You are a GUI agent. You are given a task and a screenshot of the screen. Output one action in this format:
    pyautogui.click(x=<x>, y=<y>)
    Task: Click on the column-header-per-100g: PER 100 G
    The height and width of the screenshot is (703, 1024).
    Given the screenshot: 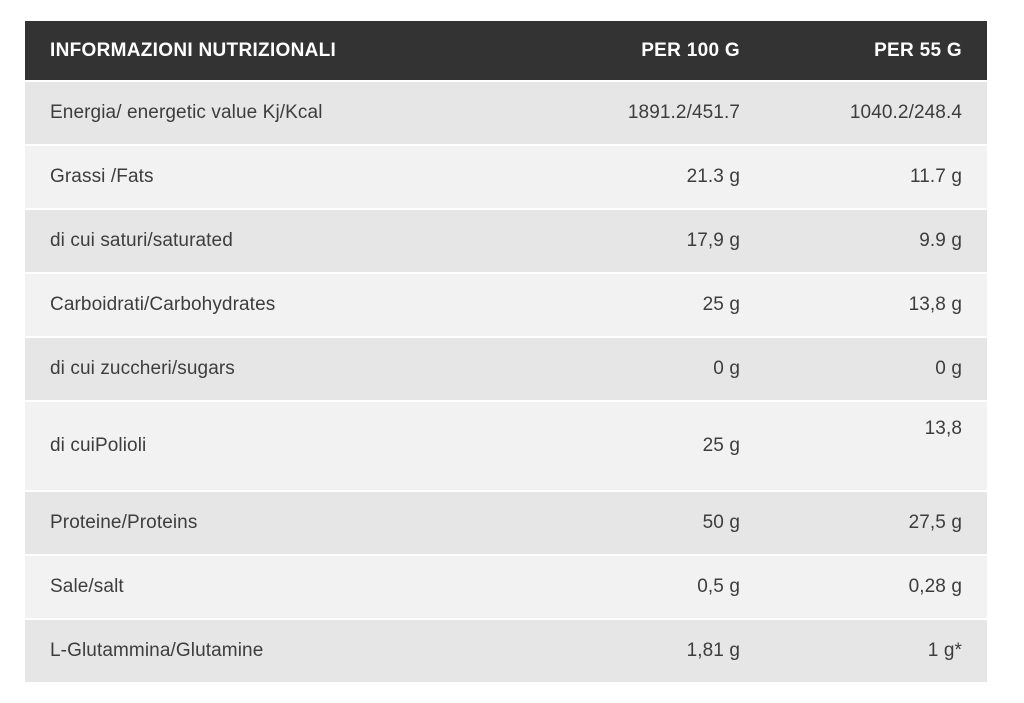 What is the action you would take?
    pyautogui.click(x=690, y=50)
    